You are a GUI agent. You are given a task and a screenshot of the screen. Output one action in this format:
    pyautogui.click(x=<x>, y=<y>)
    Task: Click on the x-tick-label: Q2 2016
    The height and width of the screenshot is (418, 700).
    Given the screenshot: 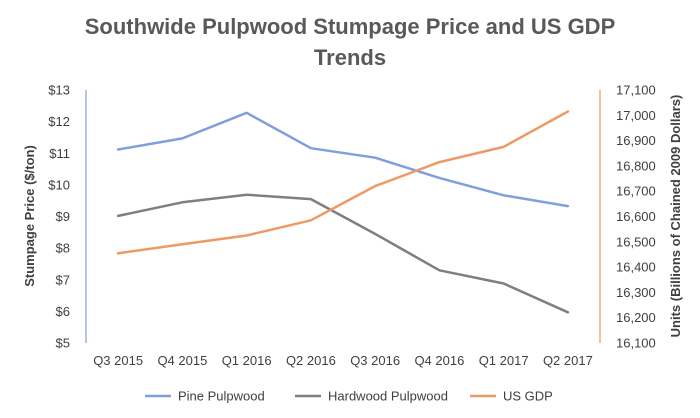 What is the action you would take?
    pyautogui.click(x=311, y=360)
    